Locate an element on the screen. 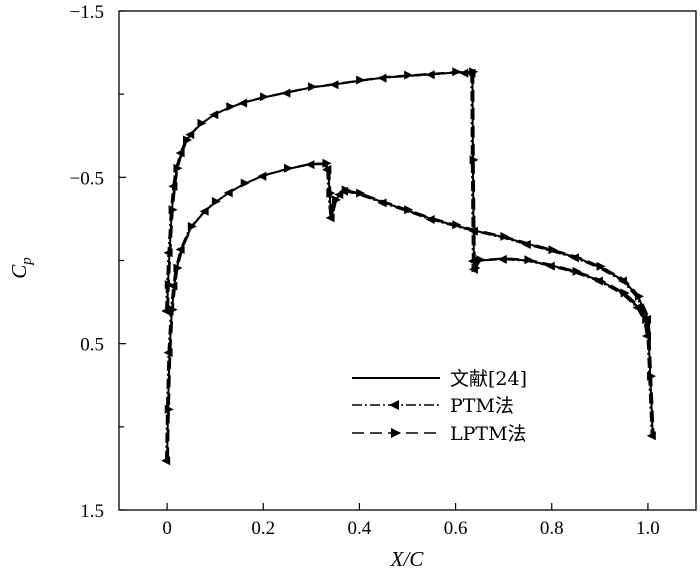 The width and height of the screenshot is (700, 573). x-tick-label: 0 is located at coordinates (167, 528).